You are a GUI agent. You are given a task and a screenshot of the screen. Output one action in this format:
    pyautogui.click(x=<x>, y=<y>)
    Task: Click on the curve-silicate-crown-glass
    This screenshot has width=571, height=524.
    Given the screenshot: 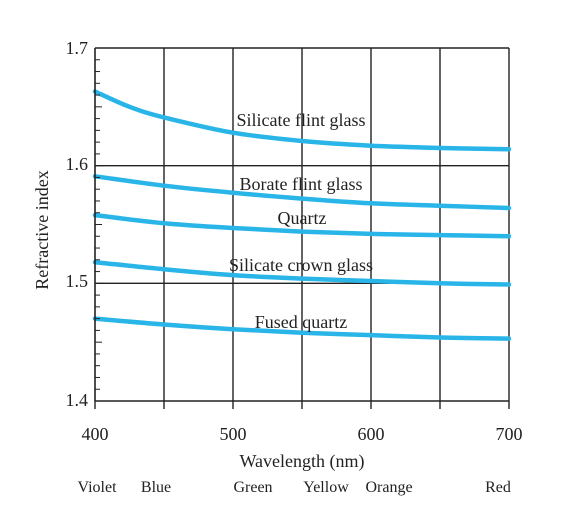 What is the action you would take?
    pyautogui.click(x=302, y=273)
    